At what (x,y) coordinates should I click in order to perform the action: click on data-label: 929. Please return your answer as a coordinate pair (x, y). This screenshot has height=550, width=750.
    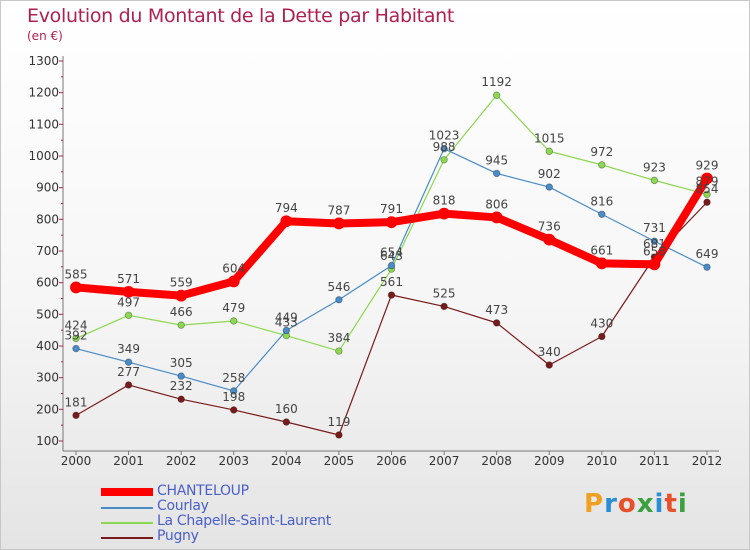
    Looking at the image, I should click on (707, 165).